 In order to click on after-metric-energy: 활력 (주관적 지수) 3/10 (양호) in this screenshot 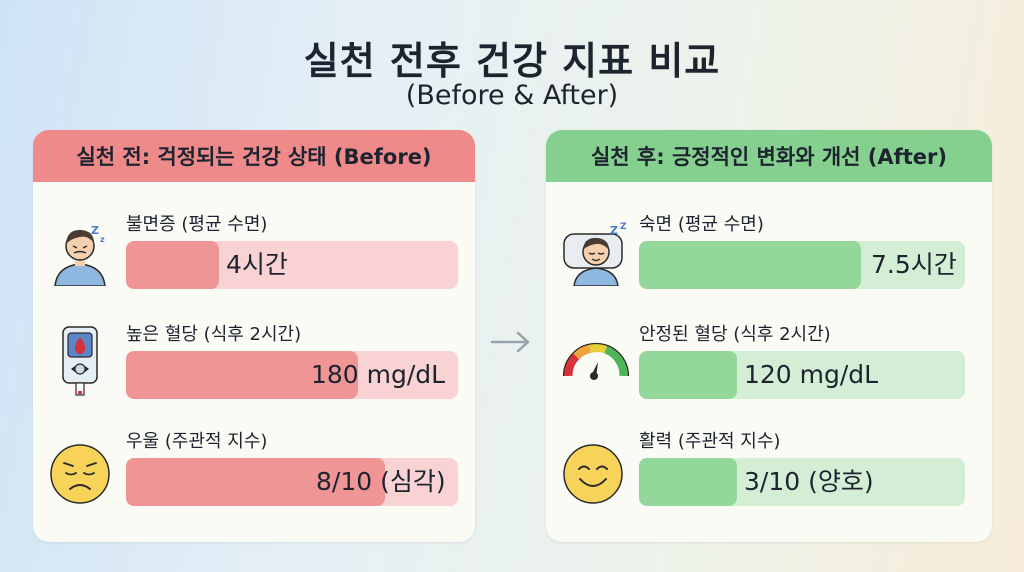, I will do `click(769, 482)`.